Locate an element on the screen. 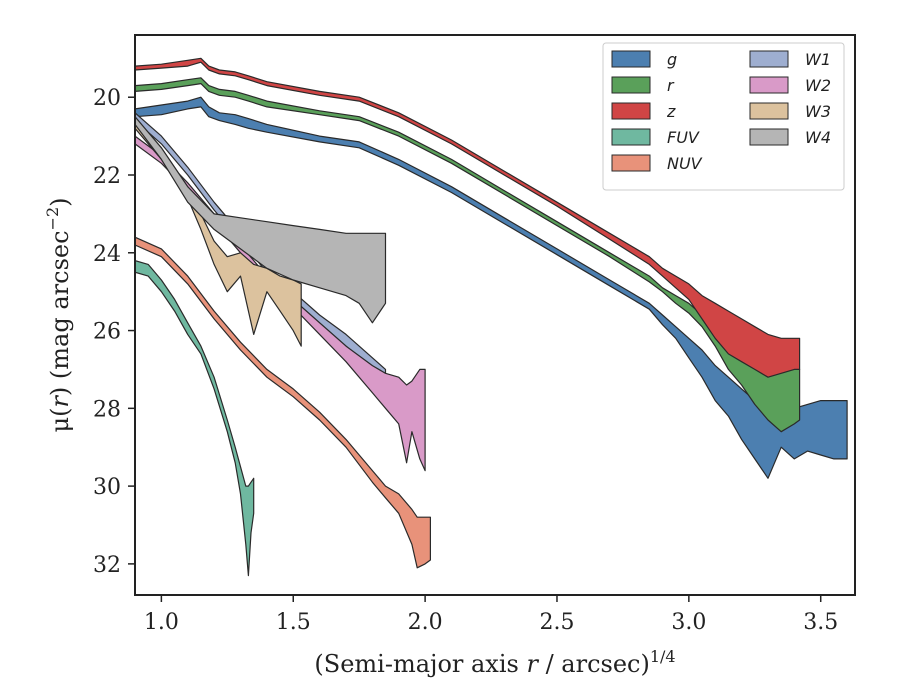 The image size is (900, 700). legend-swatch-w2 is located at coordinates (769, 85).